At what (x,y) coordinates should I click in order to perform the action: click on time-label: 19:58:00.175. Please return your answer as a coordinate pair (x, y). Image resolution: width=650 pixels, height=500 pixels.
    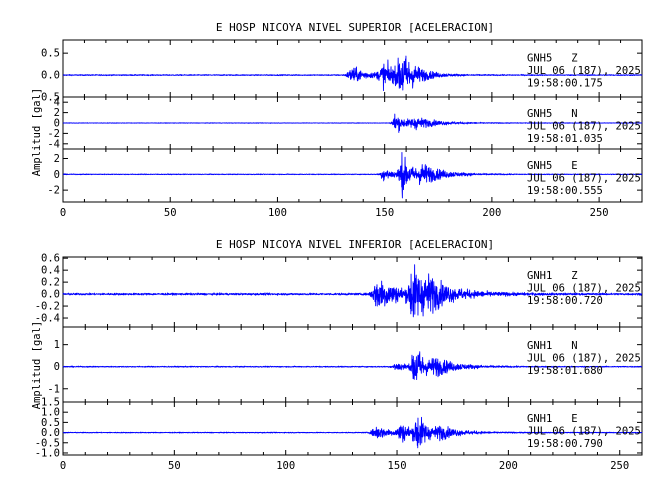
    Looking at the image, I should click on (565, 84).